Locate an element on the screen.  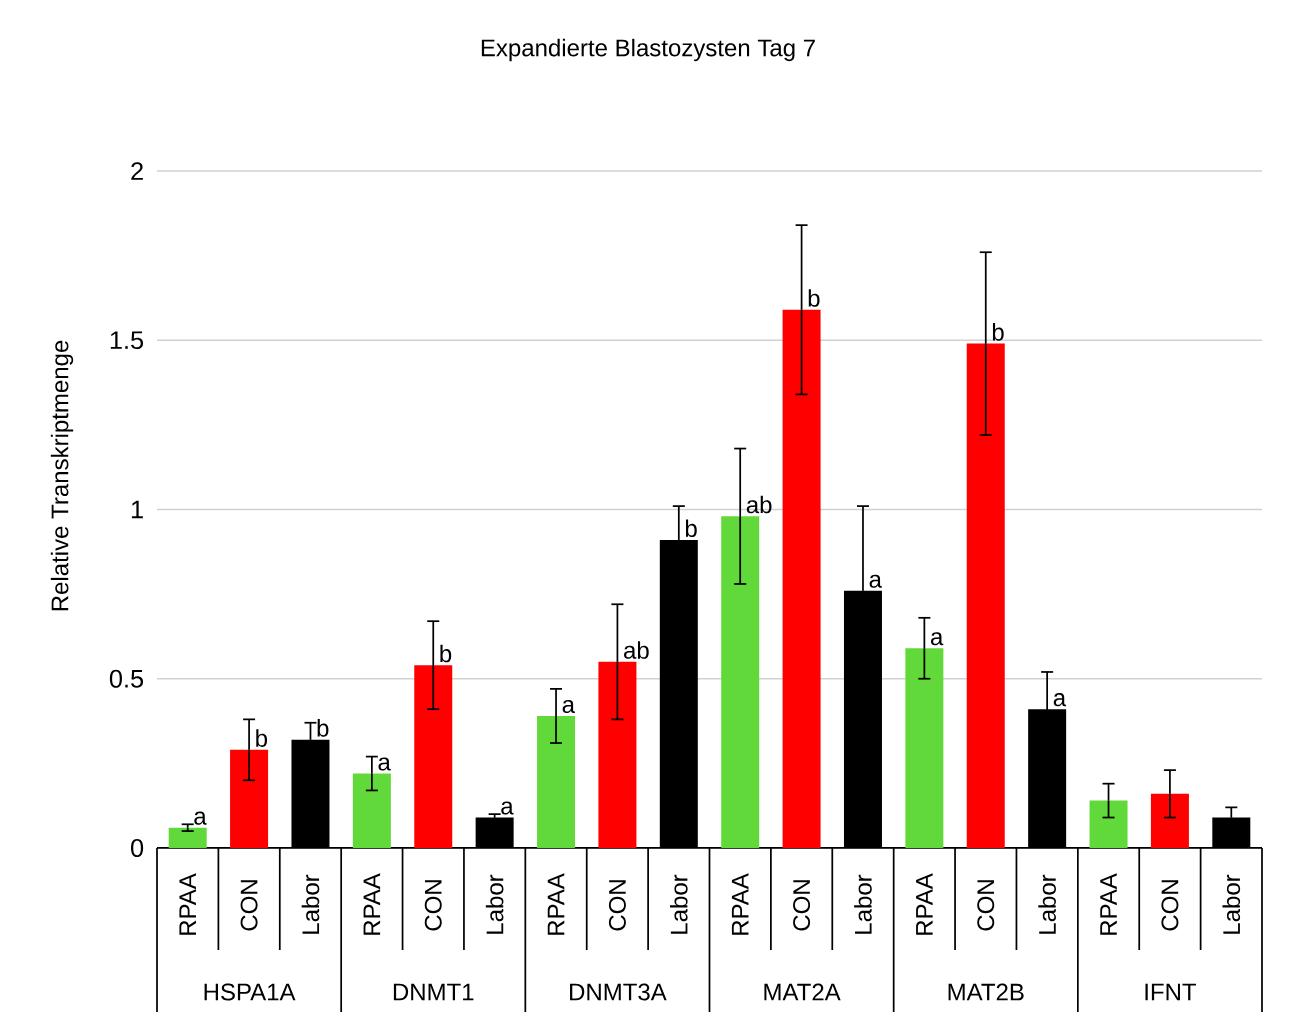
chart-title: Expandierte Blastozysten Tag 7 is located at coordinates (648, 50).